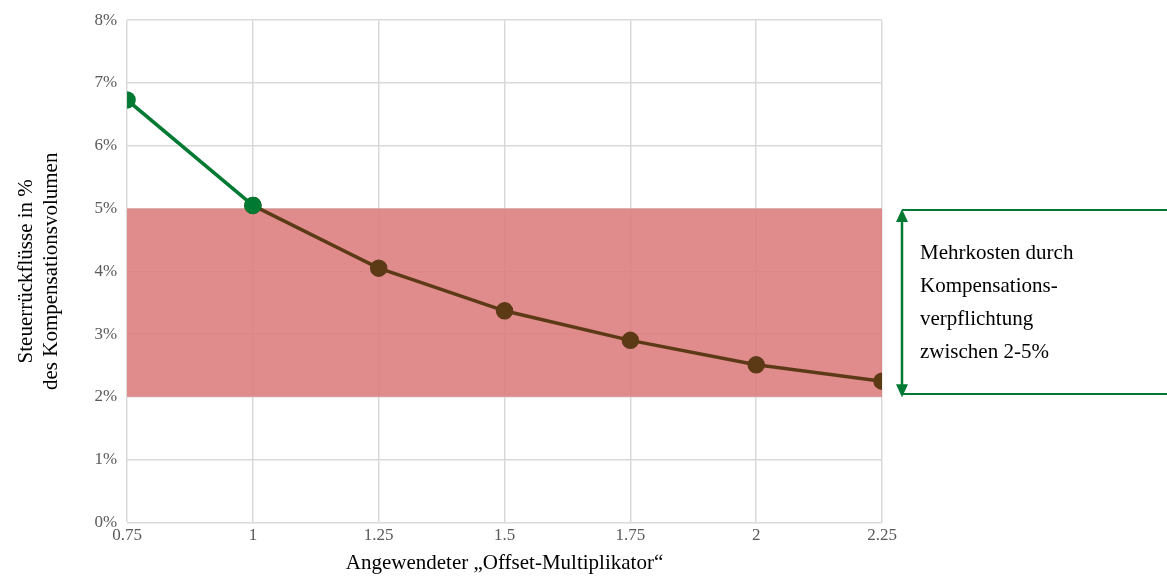  I want to click on y-tick-label: 2%, so click(106, 396).